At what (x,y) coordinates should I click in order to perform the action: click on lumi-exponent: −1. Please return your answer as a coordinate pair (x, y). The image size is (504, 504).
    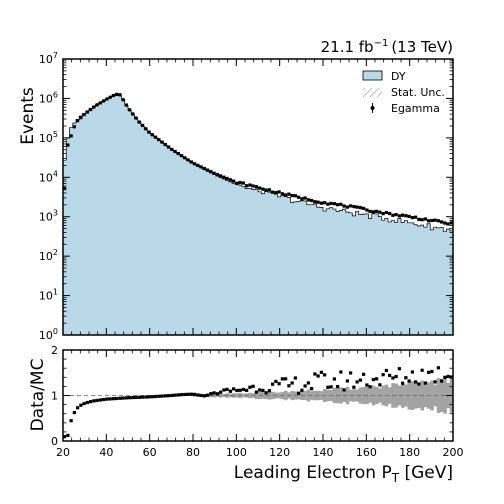
    Looking at the image, I should click on (381, 43).